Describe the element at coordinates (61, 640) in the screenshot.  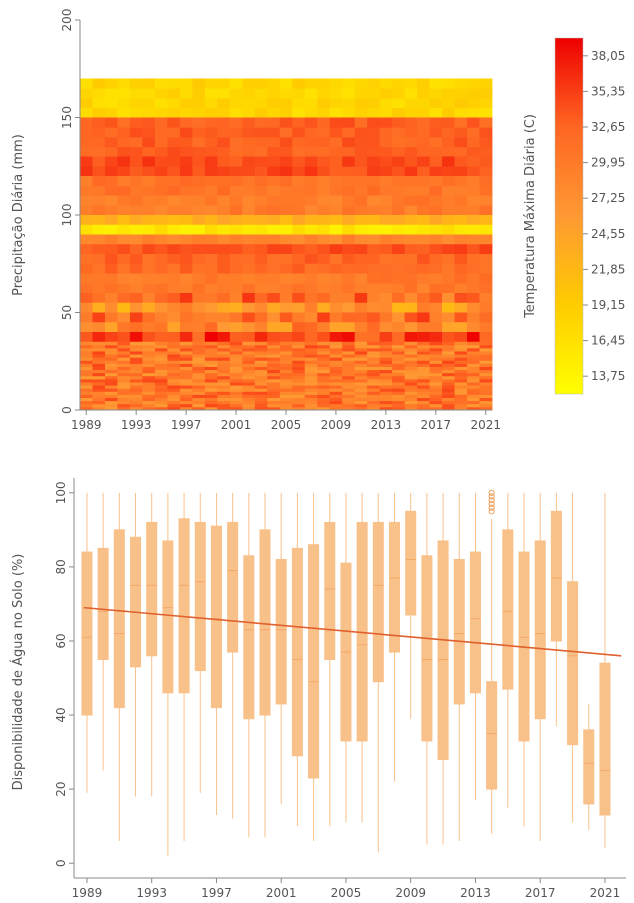
I see `boxplot-y-tick-label: 60` at that location.